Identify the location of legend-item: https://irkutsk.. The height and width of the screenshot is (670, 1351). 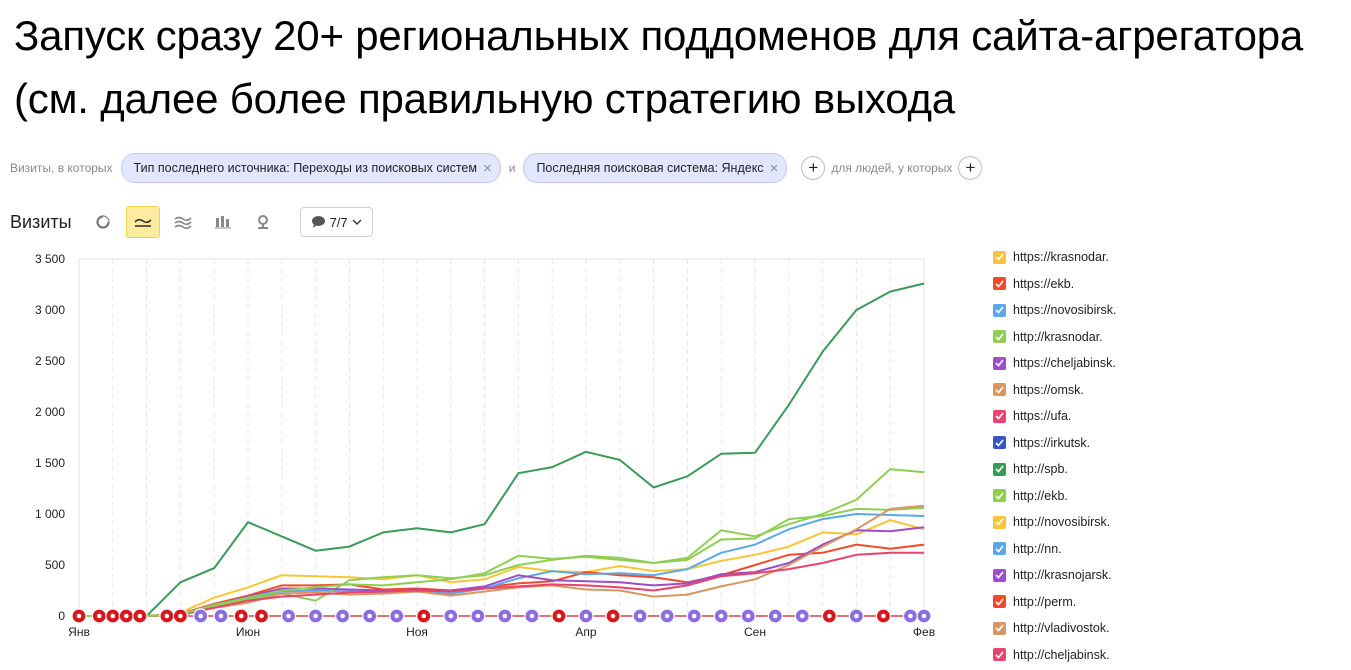
(1055, 443).